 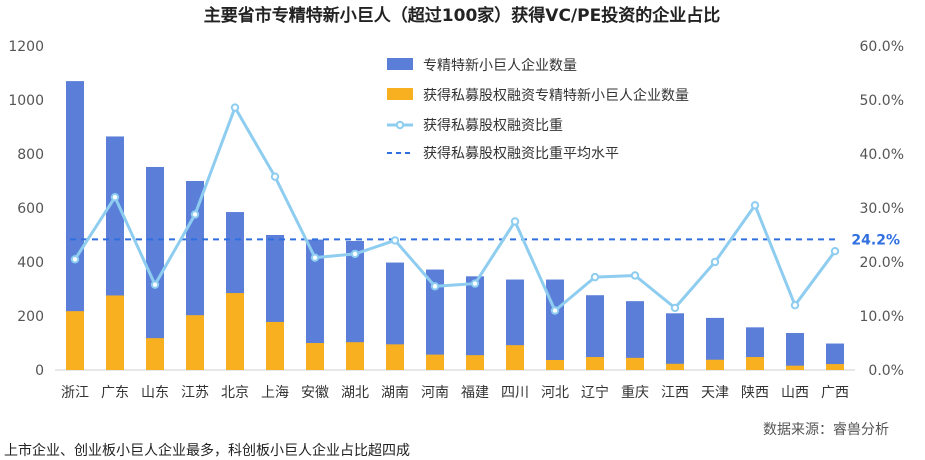 What do you see at coordinates (275, 393) in the screenshot?
I see `x-category-label: 上海` at bounding box center [275, 393].